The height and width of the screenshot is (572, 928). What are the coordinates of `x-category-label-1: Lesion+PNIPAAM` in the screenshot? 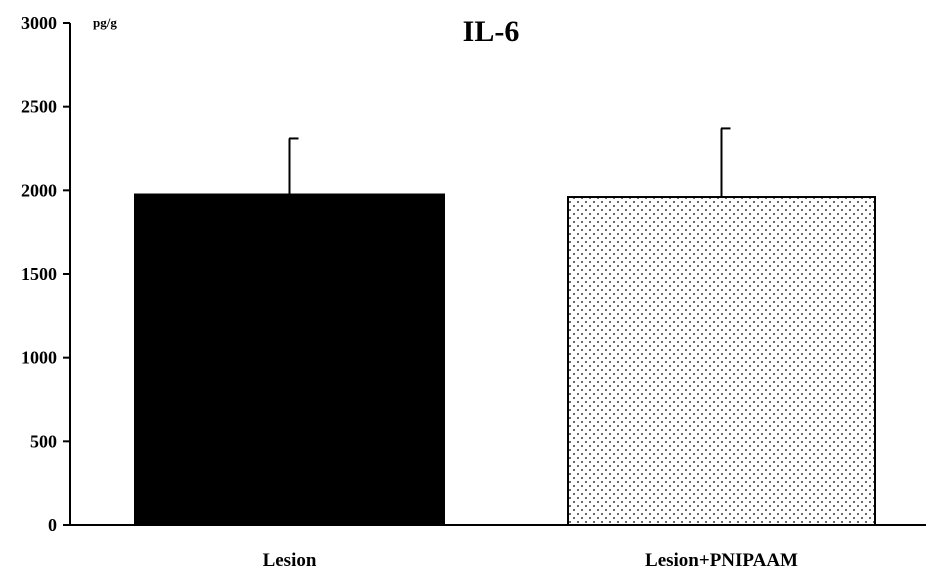 It's located at (721, 560).